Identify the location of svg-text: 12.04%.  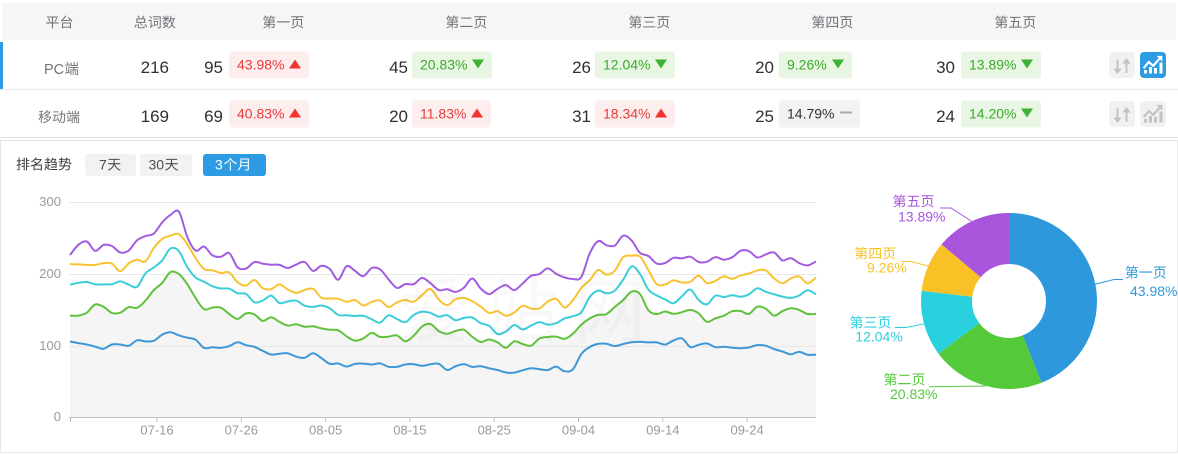
(878, 337).